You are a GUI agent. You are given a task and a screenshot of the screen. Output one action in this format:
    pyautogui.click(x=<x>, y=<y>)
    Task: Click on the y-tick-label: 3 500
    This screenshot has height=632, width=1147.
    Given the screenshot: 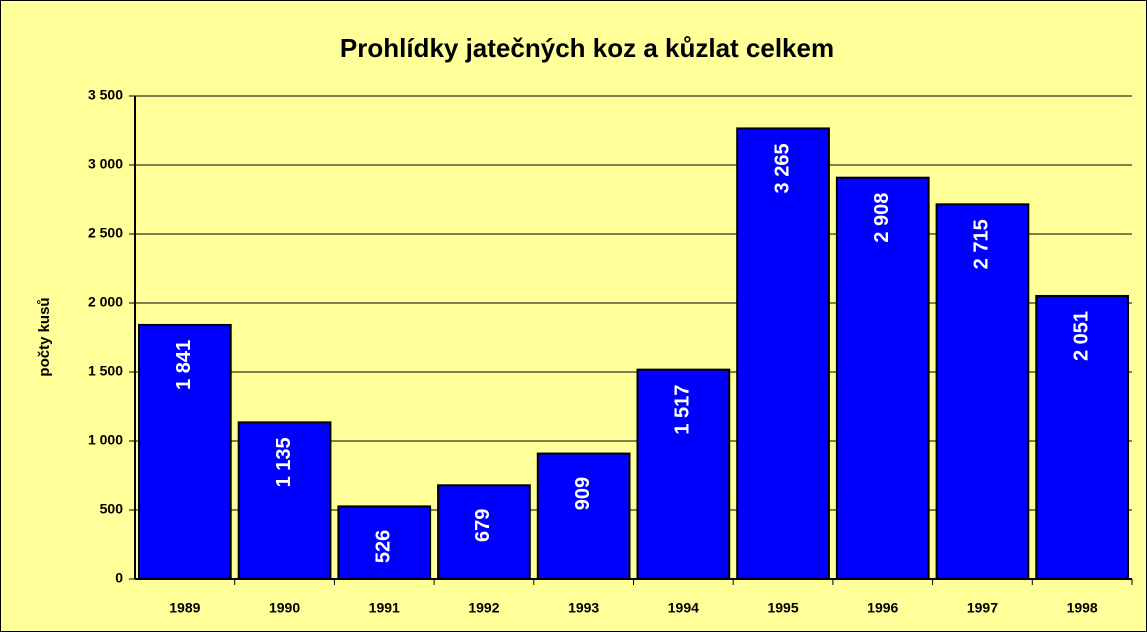 What is the action you would take?
    pyautogui.click(x=105, y=95)
    